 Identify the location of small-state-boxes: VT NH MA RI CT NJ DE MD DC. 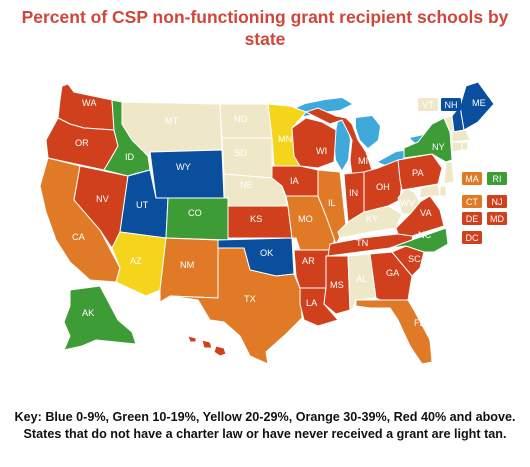
(462, 171).